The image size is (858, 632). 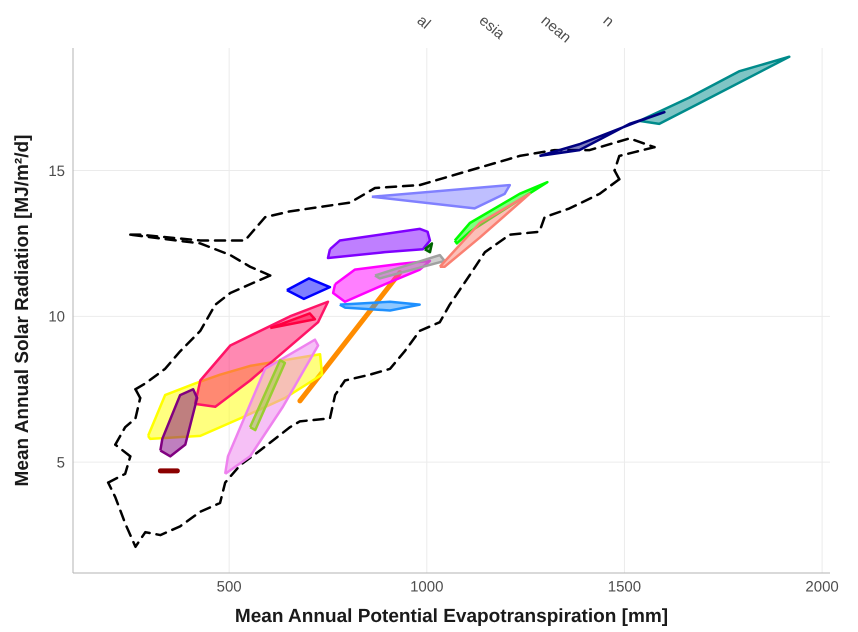 I want to click on x-tick-label: 2000, so click(x=822, y=587).